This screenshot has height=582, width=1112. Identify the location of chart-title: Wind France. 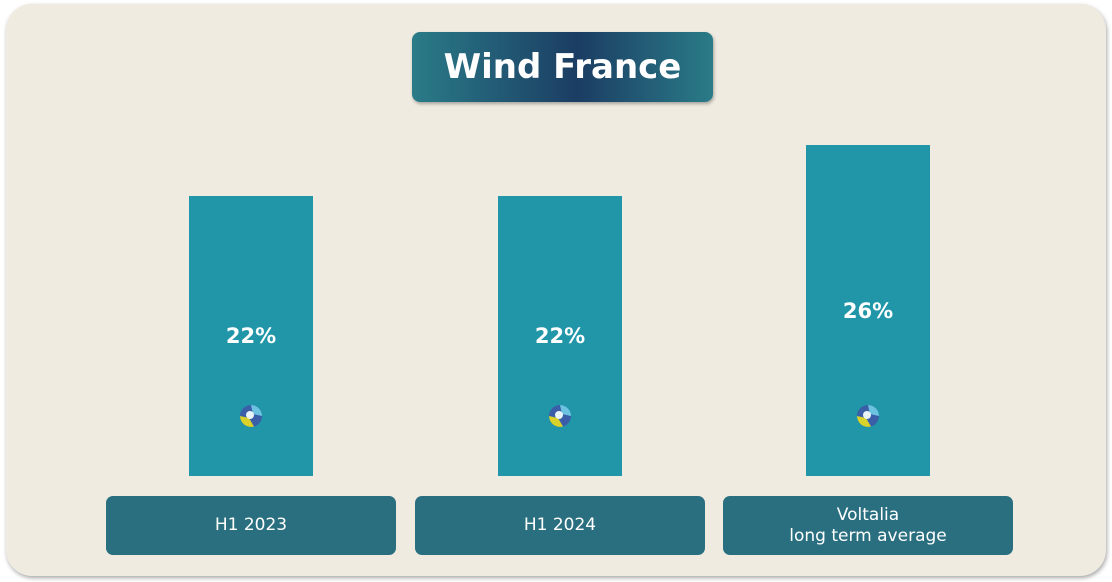
(562, 67).